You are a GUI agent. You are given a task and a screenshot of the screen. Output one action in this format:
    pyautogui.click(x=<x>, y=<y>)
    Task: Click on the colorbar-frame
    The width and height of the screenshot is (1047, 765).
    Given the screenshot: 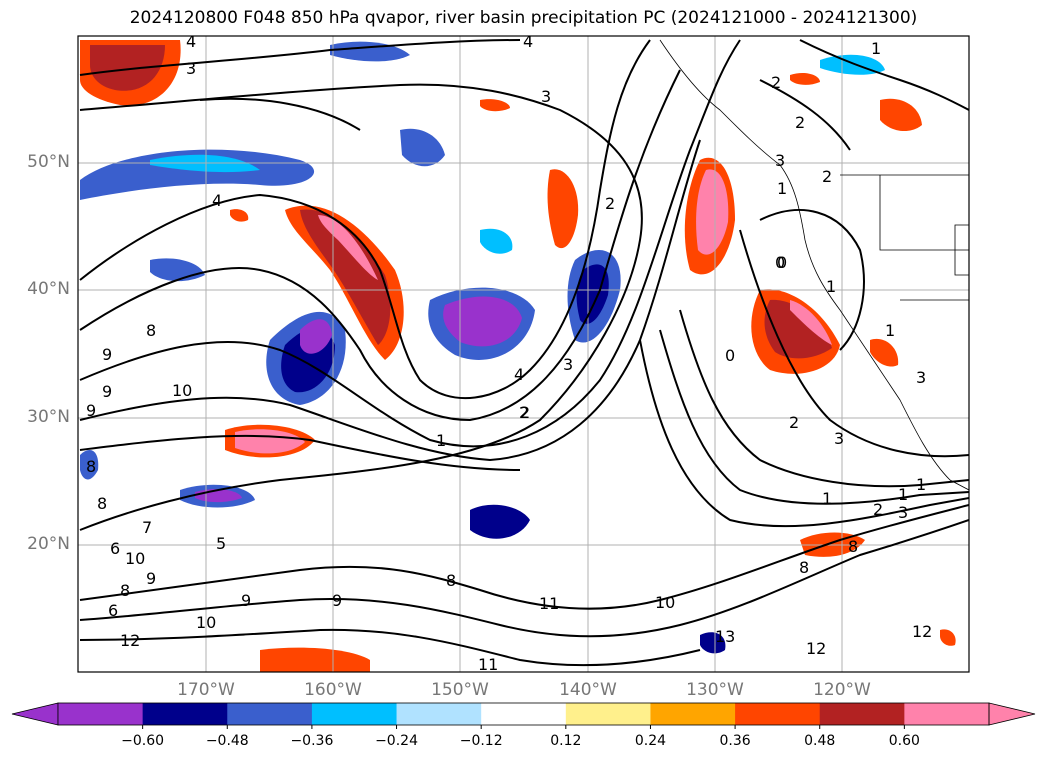 What is the action you would take?
    pyautogui.click(x=523, y=714)
    